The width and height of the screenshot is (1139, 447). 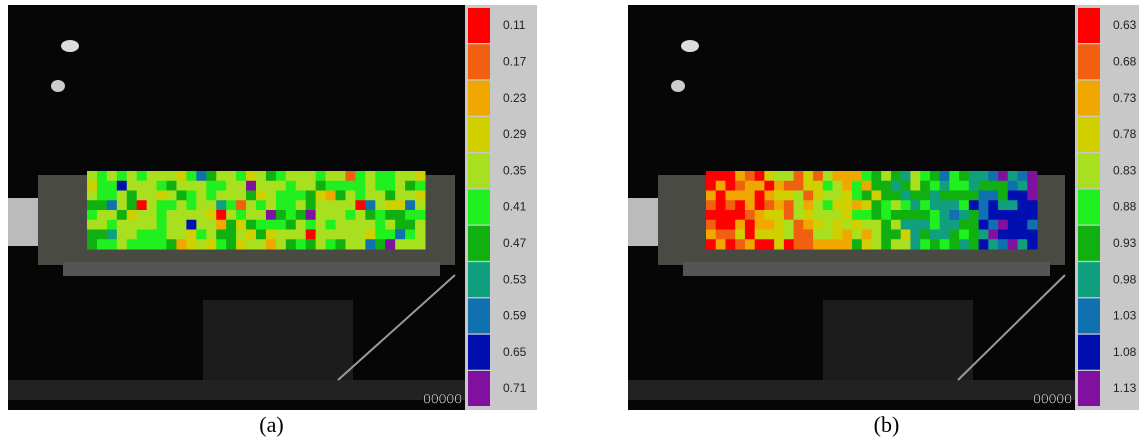 I want to click on base, so click(x=236, y=390).